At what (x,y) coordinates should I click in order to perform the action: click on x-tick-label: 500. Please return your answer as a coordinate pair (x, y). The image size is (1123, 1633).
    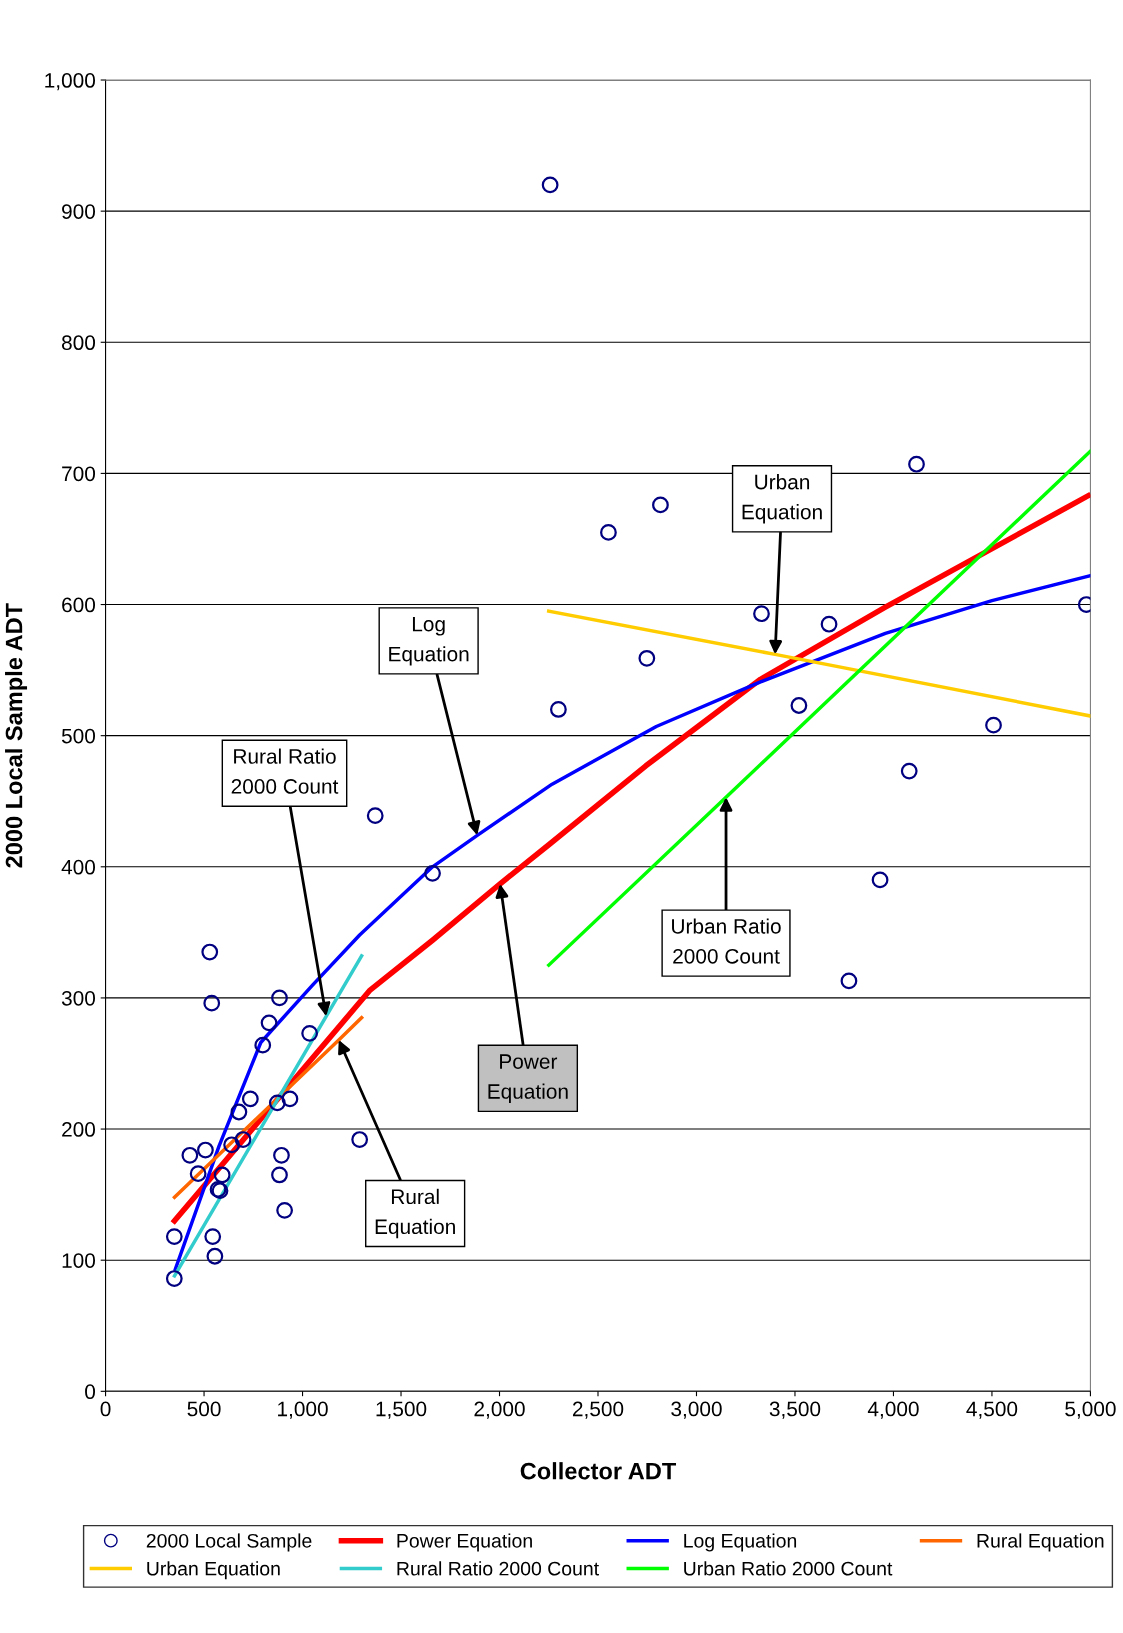
    Looking at the image, I should click on (204, 1409).